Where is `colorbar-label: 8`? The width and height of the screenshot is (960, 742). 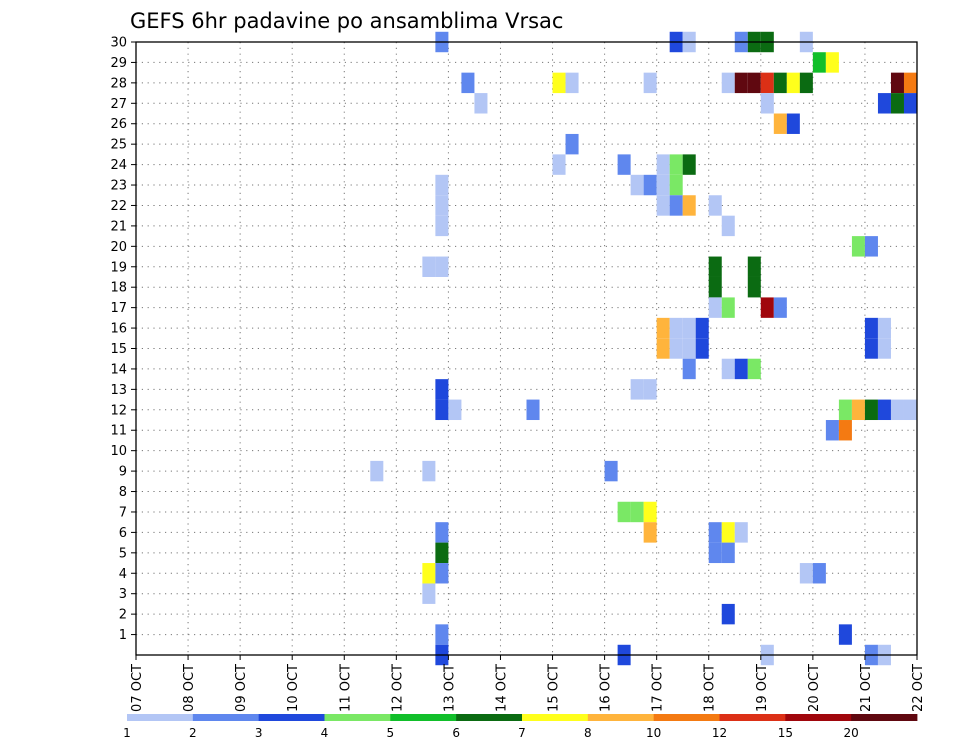 colorbar-label: 8 is located at coordinates (588, 733).